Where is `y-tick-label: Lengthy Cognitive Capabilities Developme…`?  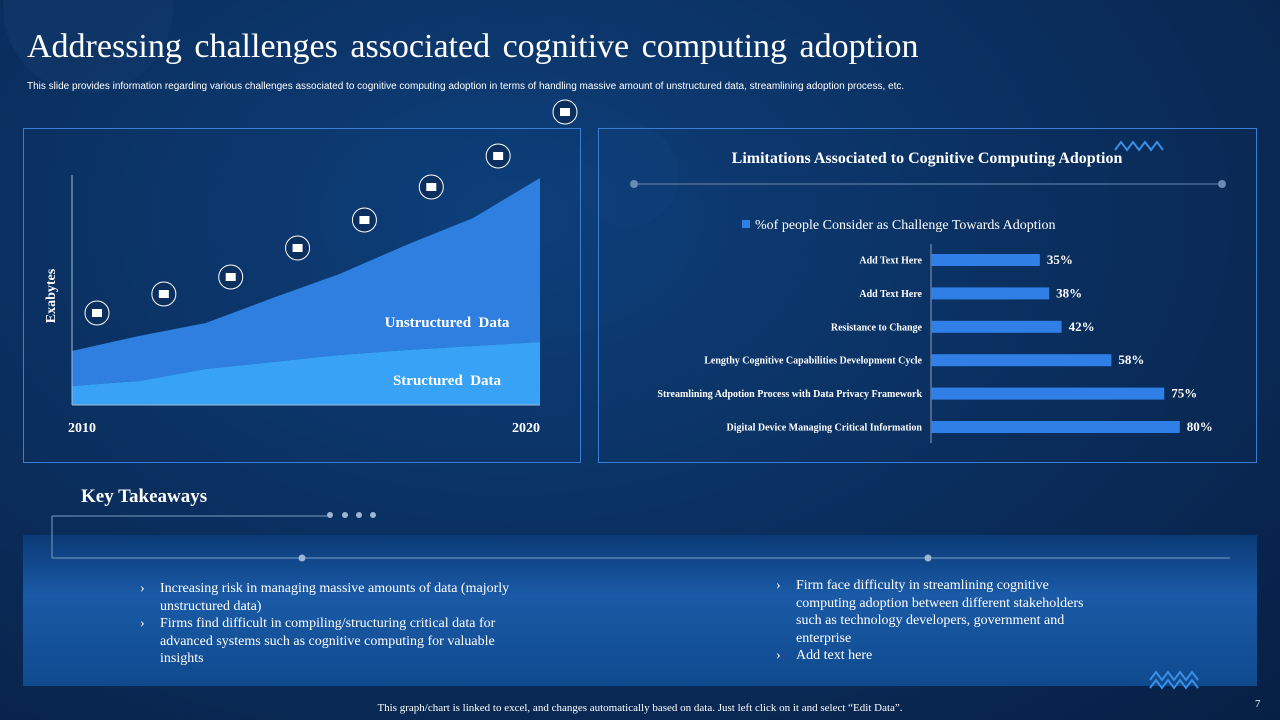 y-tick-label: Lengthy Cognitive Capabilities Developme… is located at coordinates (813, 361).